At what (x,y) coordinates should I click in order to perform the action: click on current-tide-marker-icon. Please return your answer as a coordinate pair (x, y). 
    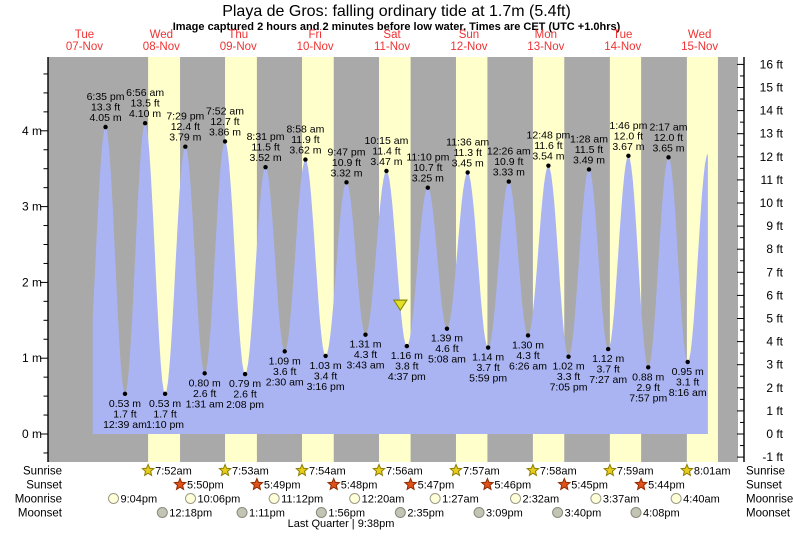
    Looking at the image, I should click on (400, 305).